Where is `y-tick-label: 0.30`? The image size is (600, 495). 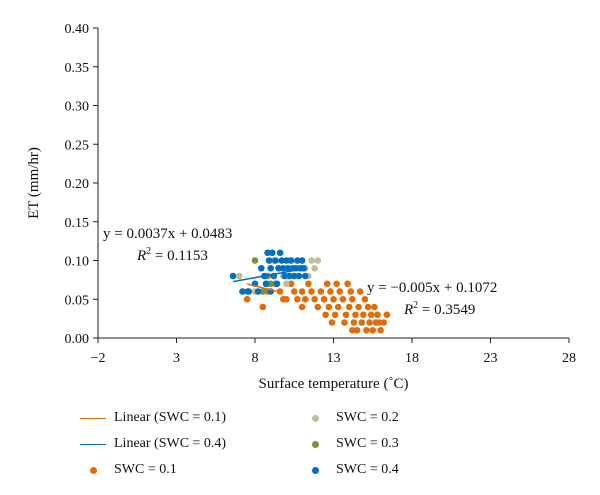 y-tick-label: 0.30 is located at coordinates (77, 107).